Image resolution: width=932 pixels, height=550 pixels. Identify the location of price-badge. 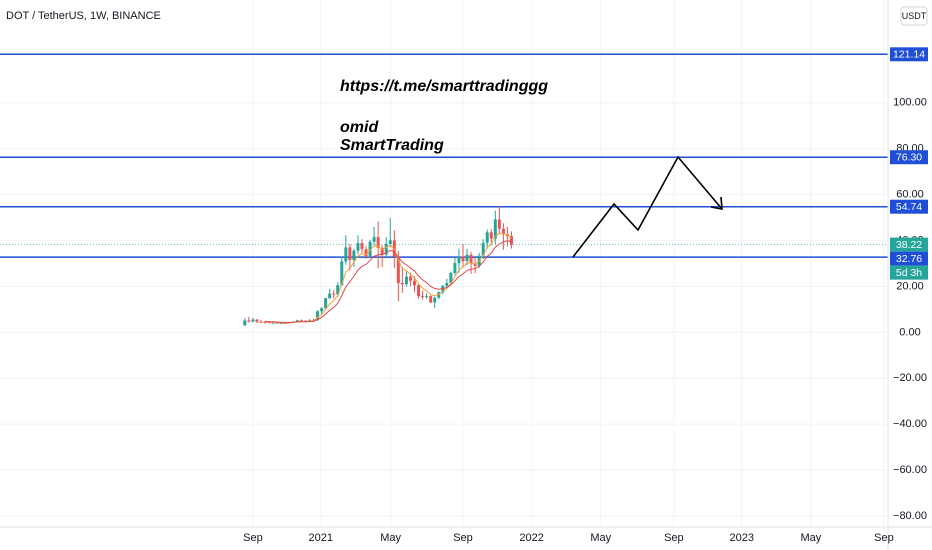
(909, 244).